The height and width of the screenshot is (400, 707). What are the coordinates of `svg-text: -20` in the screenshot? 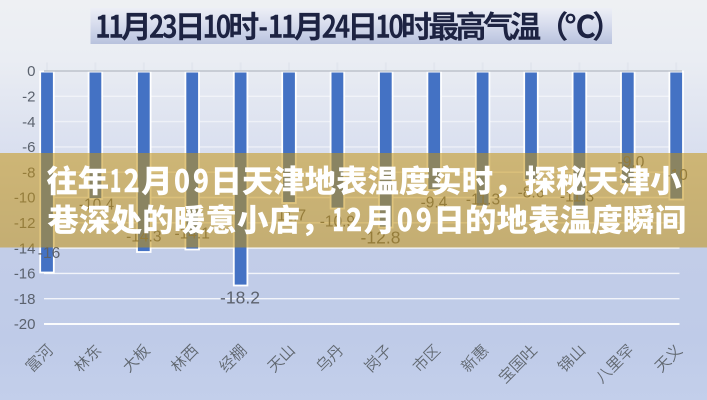 It's located at (25, 324).